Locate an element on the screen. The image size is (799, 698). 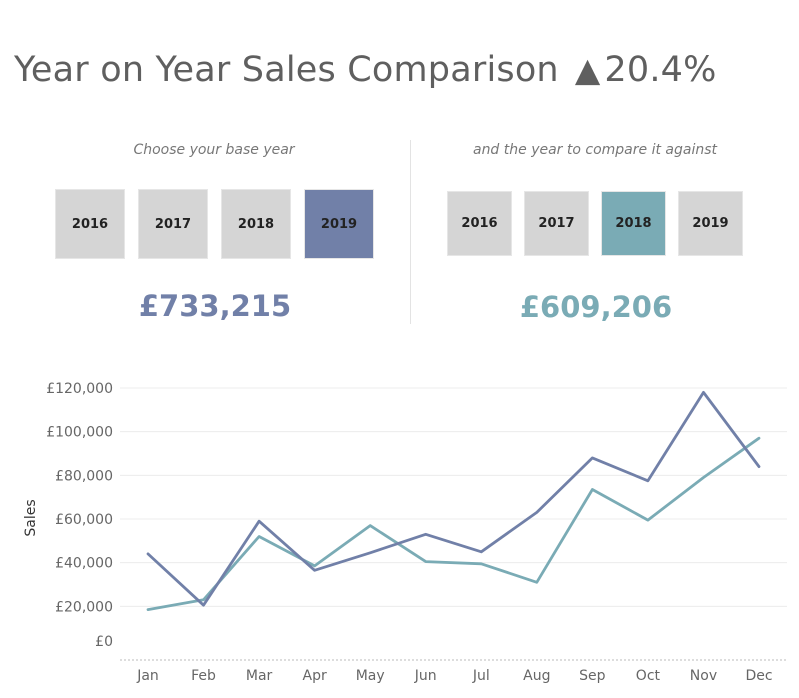
x-tick-label: Jul is located at coordinates (481, 676).